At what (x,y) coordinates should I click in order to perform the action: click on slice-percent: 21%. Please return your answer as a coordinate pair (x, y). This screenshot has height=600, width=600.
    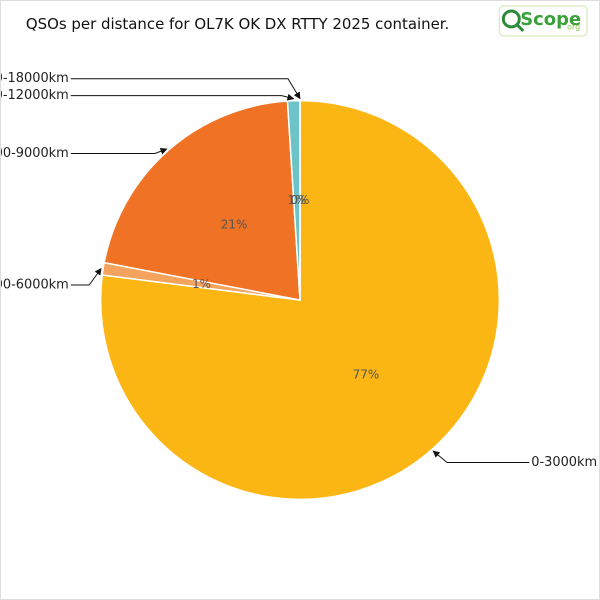
    Looking at the image, I should click on (234, 225).